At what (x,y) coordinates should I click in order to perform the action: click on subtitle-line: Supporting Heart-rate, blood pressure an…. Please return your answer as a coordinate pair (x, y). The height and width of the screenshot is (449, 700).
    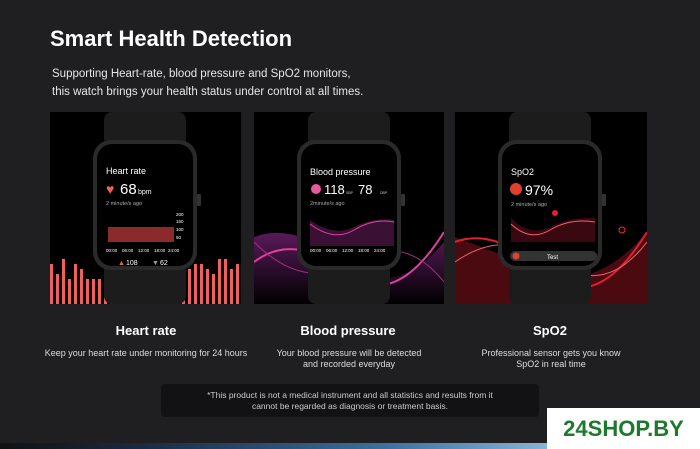
    Looking at the image, I should click on (201, 74).